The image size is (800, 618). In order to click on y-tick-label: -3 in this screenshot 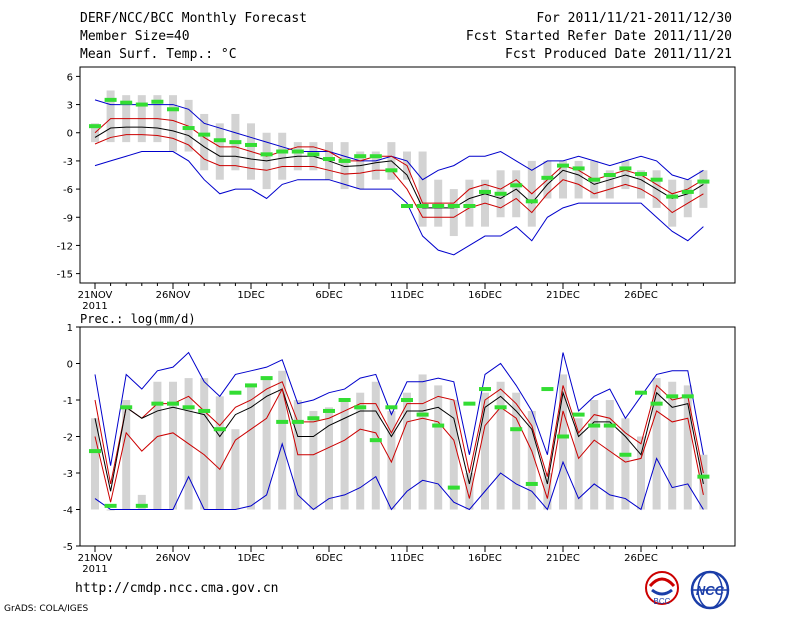, I will do `click(68, 474)`.